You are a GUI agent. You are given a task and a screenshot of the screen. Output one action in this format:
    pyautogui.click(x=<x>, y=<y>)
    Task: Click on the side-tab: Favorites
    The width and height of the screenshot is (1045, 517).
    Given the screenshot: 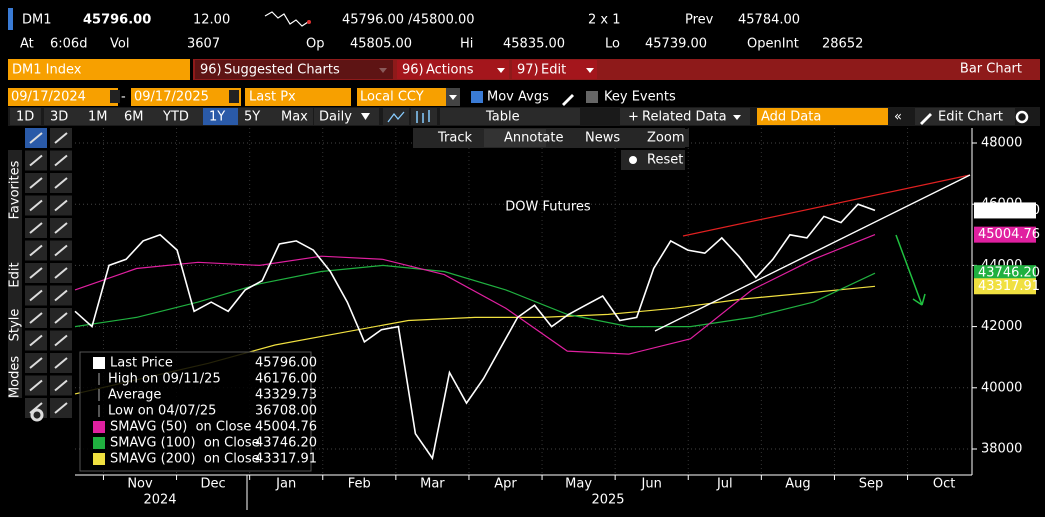 What is the action you would take?
    pyautogui.click(x=15, y=189)
    